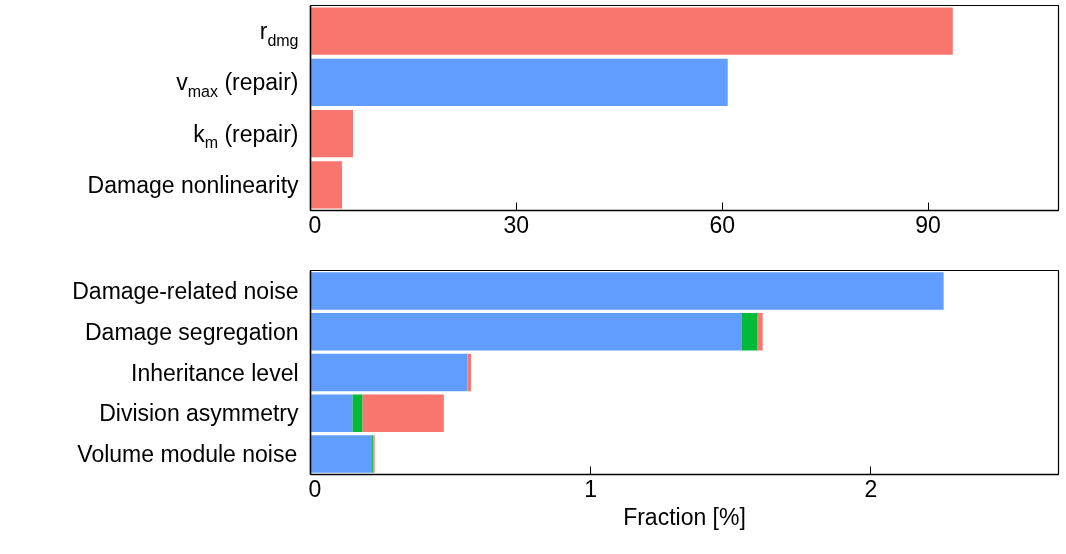 Image resolution: width=1066 pixels, height=554 pixels. I want to click on y-tick-label: Inheritance level, so click(215, 372).